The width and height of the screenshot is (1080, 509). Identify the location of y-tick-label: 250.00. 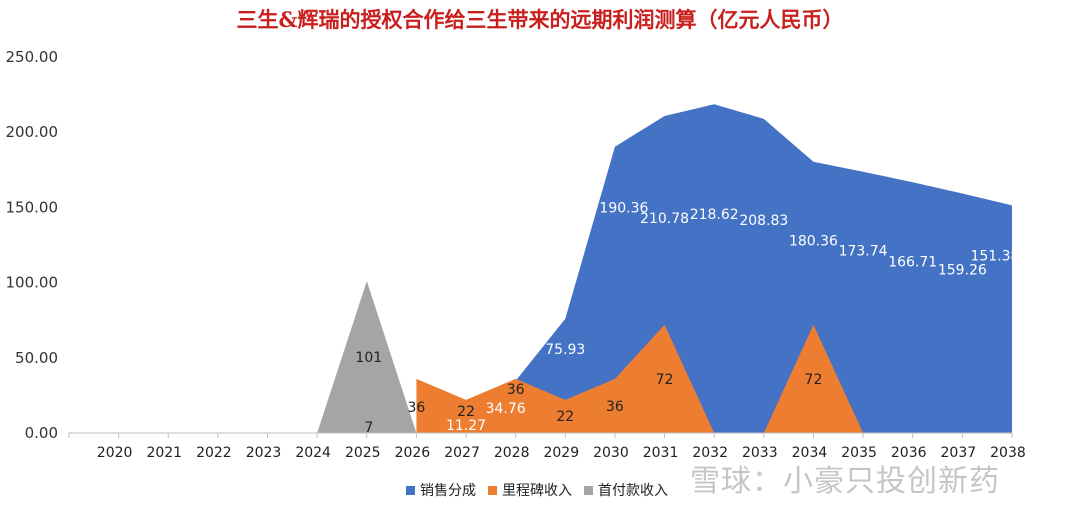
(32, 57).